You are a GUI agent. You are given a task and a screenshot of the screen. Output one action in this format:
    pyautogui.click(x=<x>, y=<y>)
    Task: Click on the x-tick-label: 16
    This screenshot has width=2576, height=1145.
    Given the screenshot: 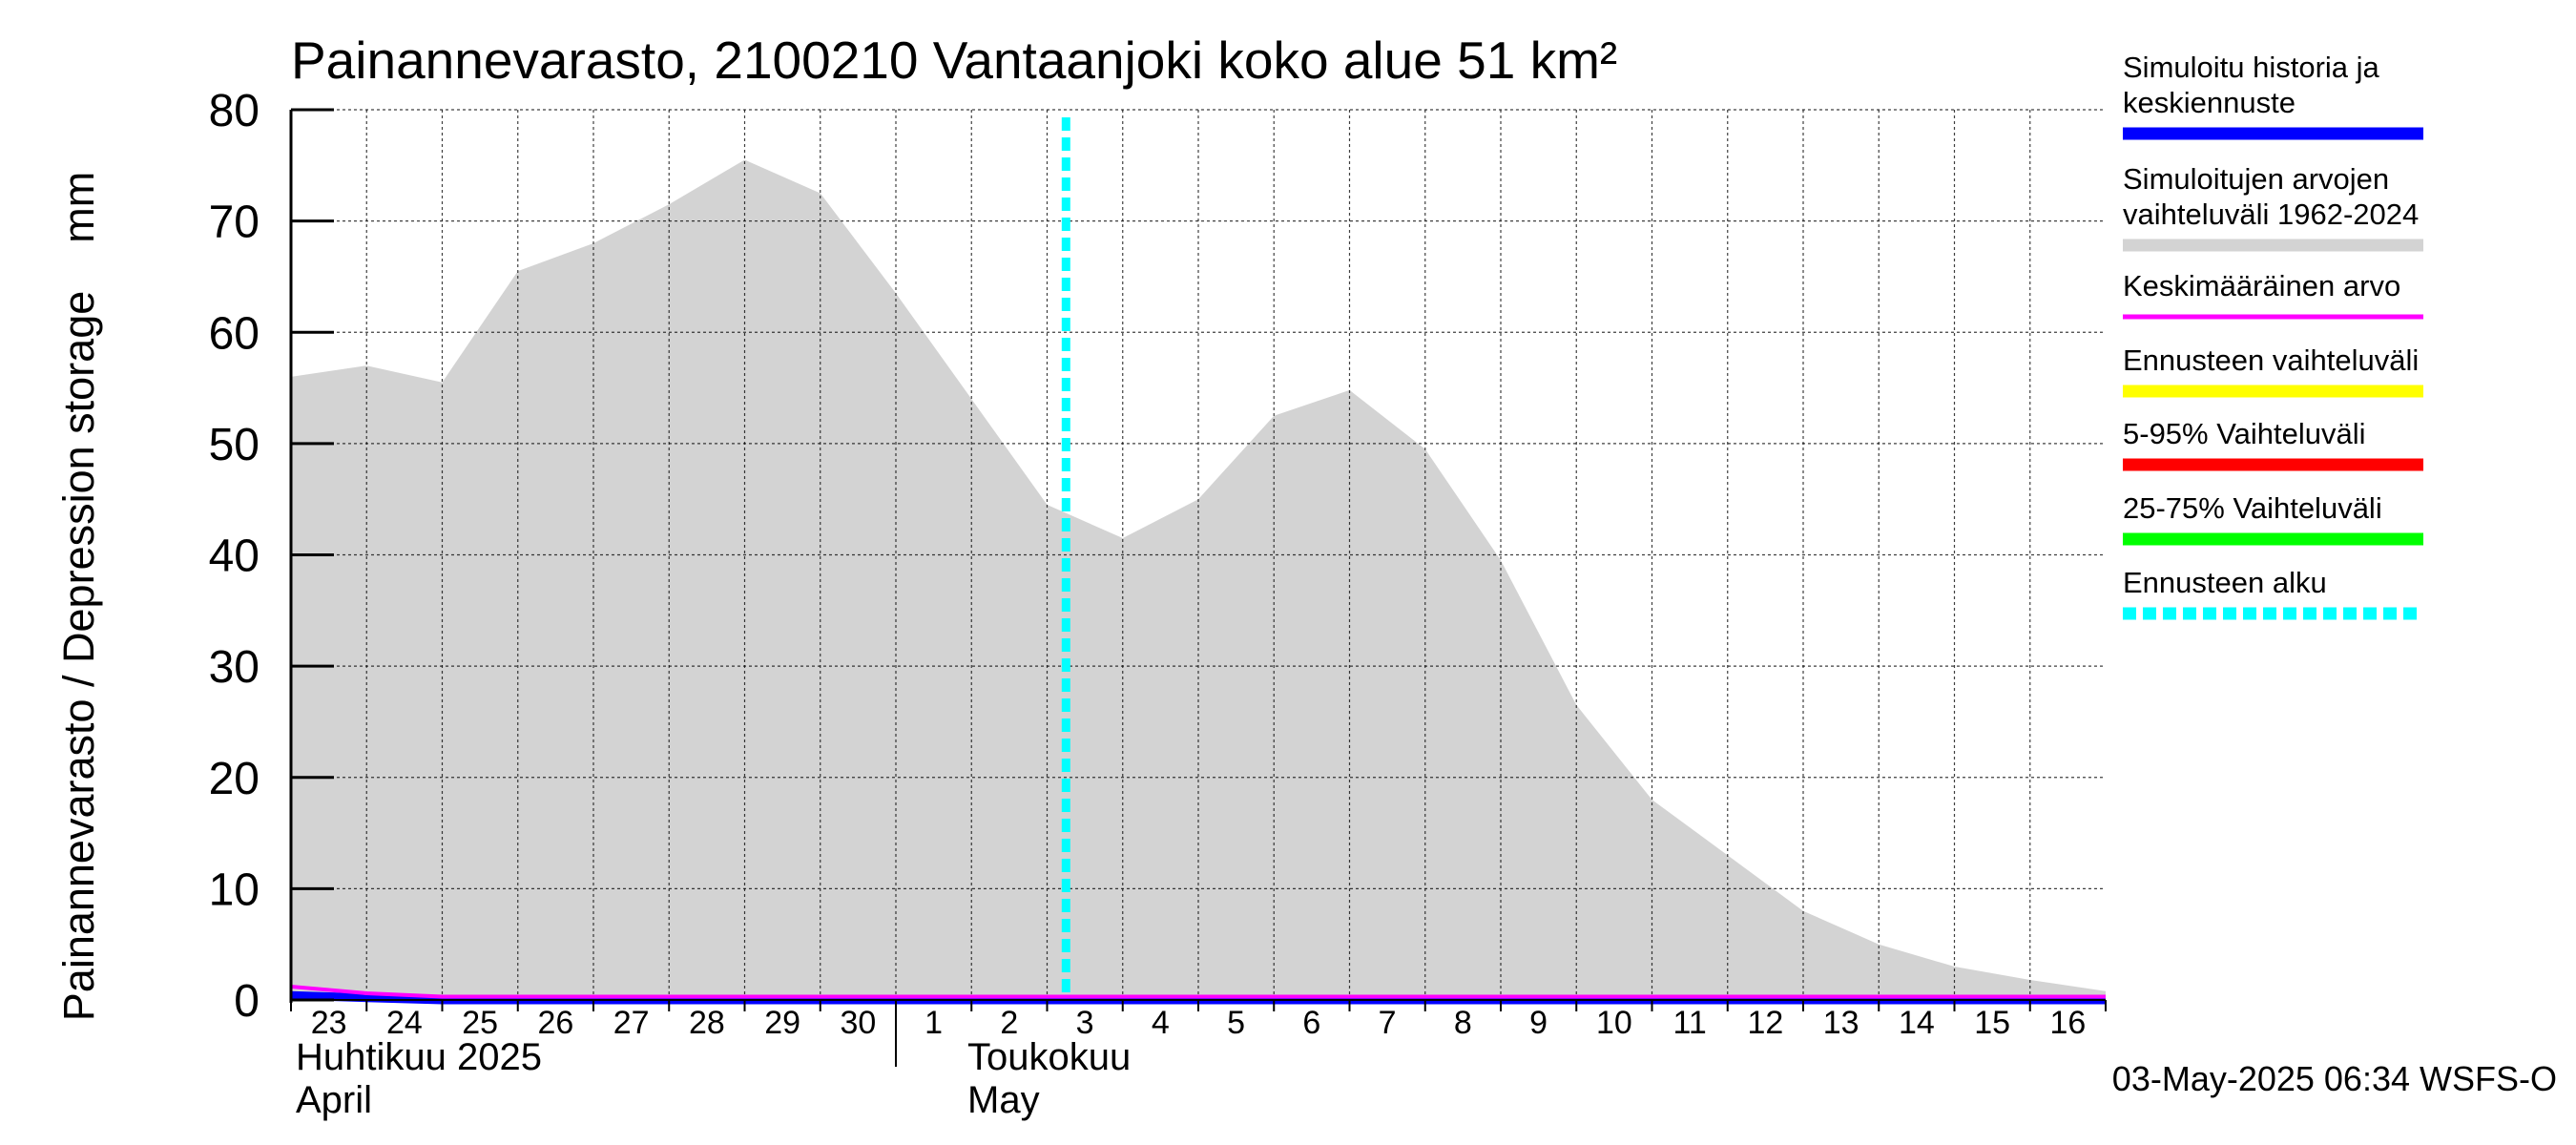 What is the action you would take?
    pyautogui.click(x=2067, y=1023)
    